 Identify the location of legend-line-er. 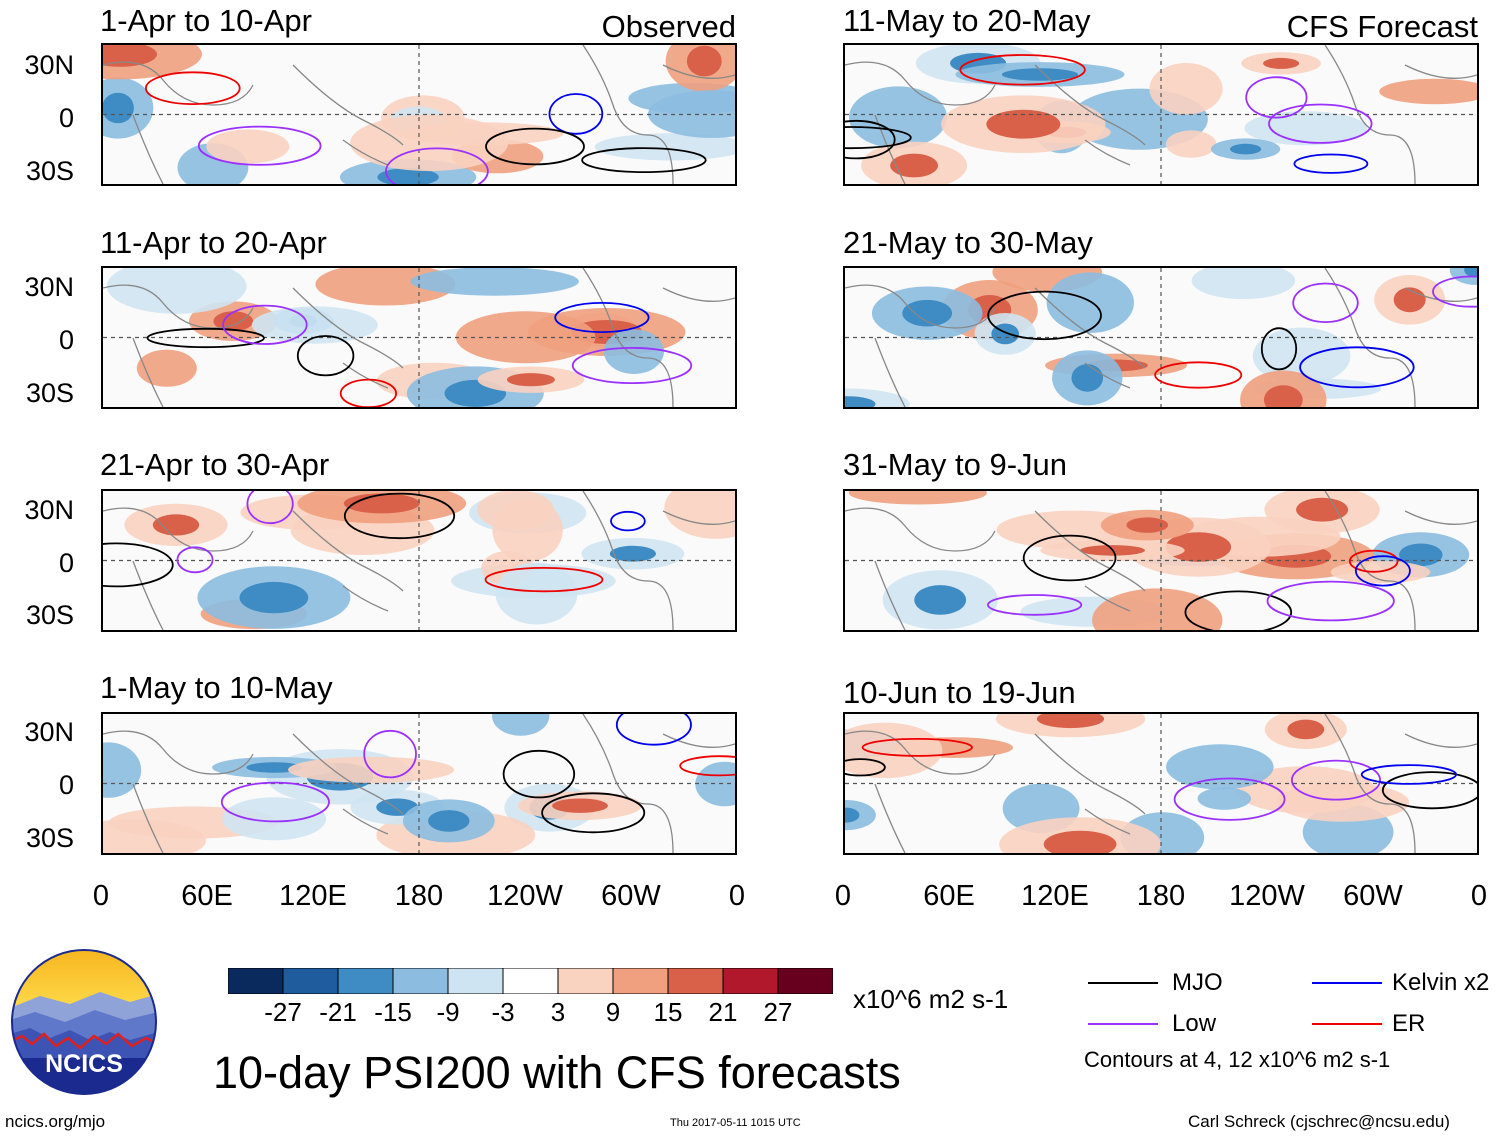
(1347, 1024).